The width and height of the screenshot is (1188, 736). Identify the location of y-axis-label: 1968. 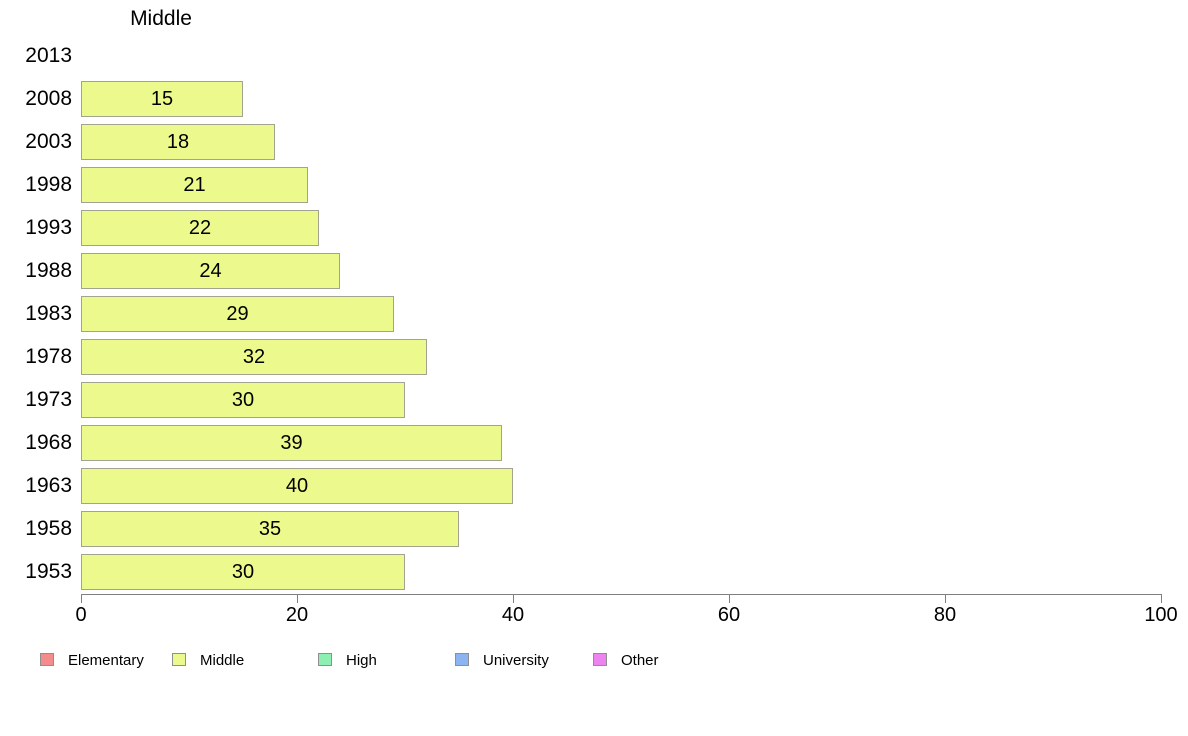
(48, 442).